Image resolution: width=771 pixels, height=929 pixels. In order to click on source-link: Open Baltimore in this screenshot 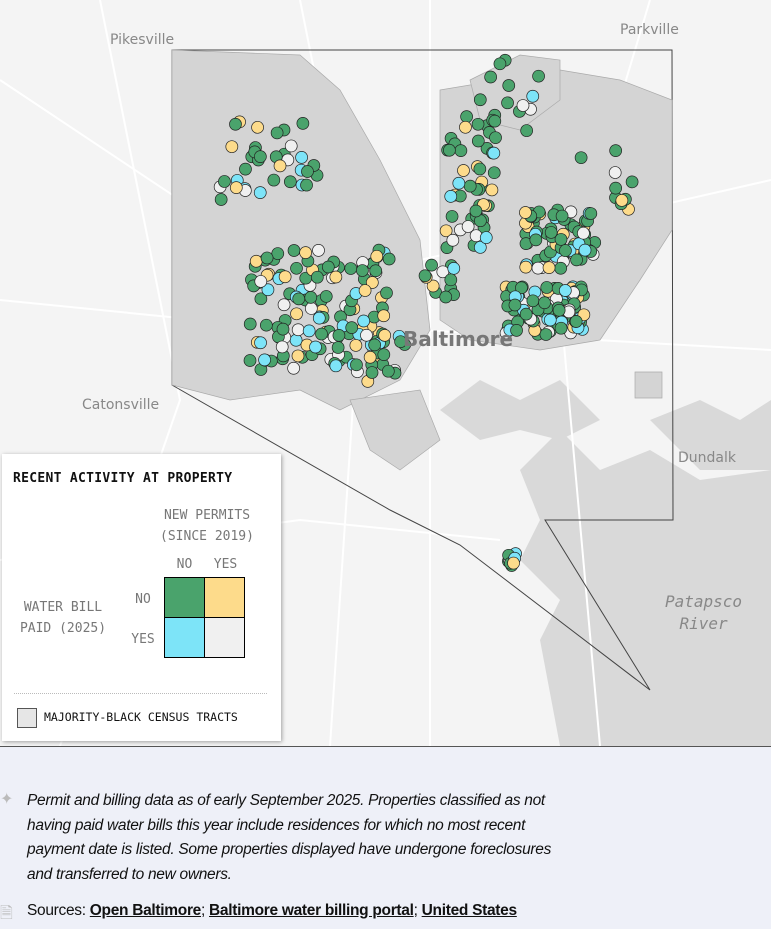, I will do `click(145, 910)`.